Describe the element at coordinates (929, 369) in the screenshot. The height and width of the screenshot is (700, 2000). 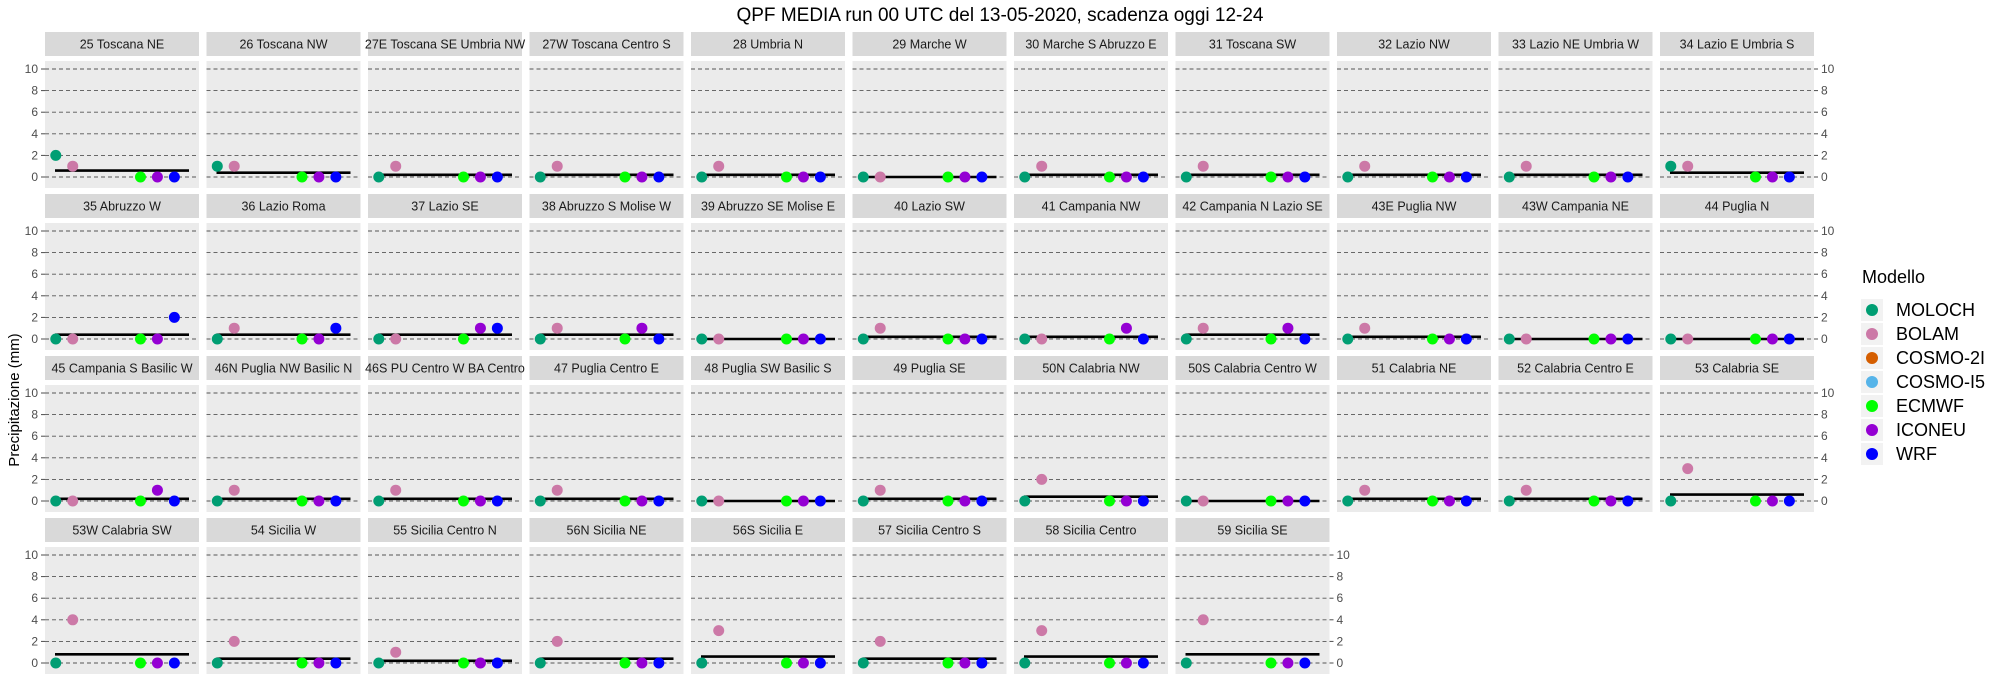
I see `panel-label: 49 Puglia SE` at that location.